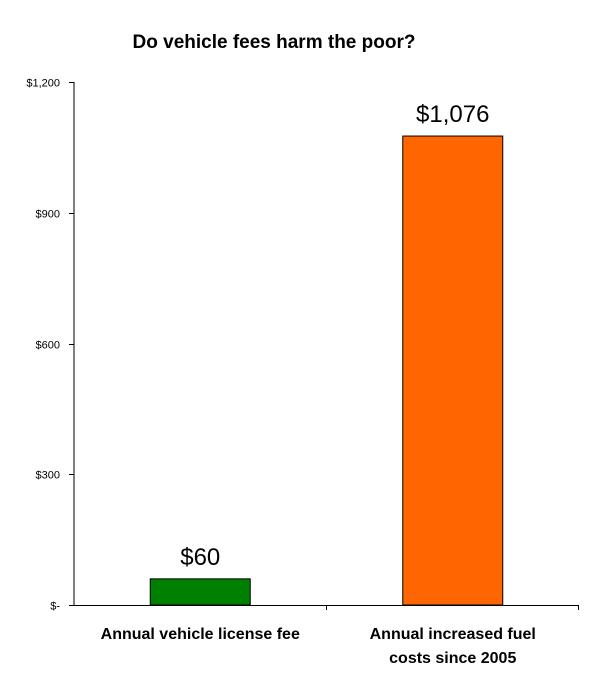 This screenshot has height=687, width=594. What do you see at coordinates (274, 42) in the screenshot?
I see `chart-title: Do vehicle fees harm the poor?` at bounding box center [274, 42].